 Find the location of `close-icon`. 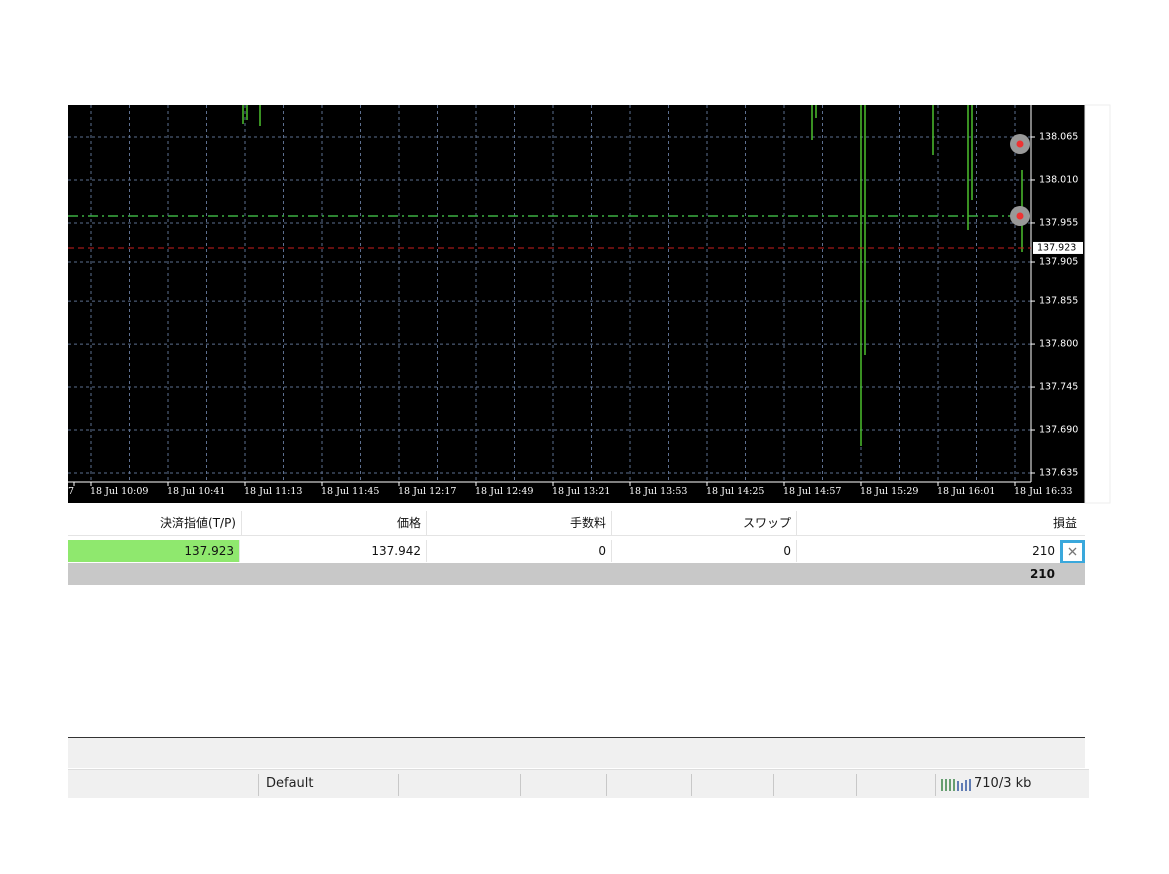

close-icon is located at coordinates (1072, 551).